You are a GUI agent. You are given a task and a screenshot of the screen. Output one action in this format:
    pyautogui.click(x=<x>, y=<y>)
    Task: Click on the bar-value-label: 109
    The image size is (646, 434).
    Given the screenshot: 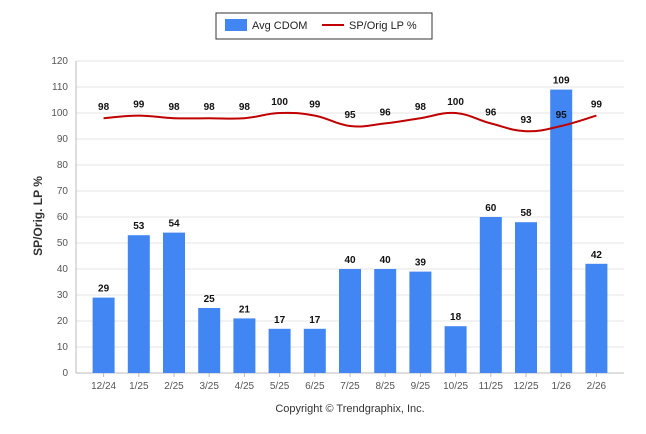 What is the action you would take?
    pyautogui.click(x=561, y=81)
    